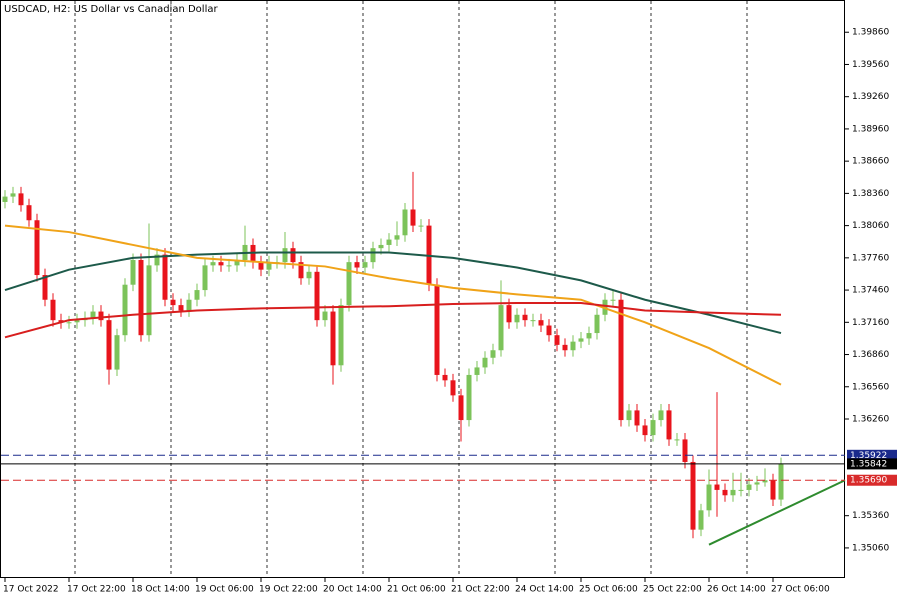 This screenshot has height=600, width=900. I want to click on x-tick-label: 25 Oct 22:00, so click(672, 590).